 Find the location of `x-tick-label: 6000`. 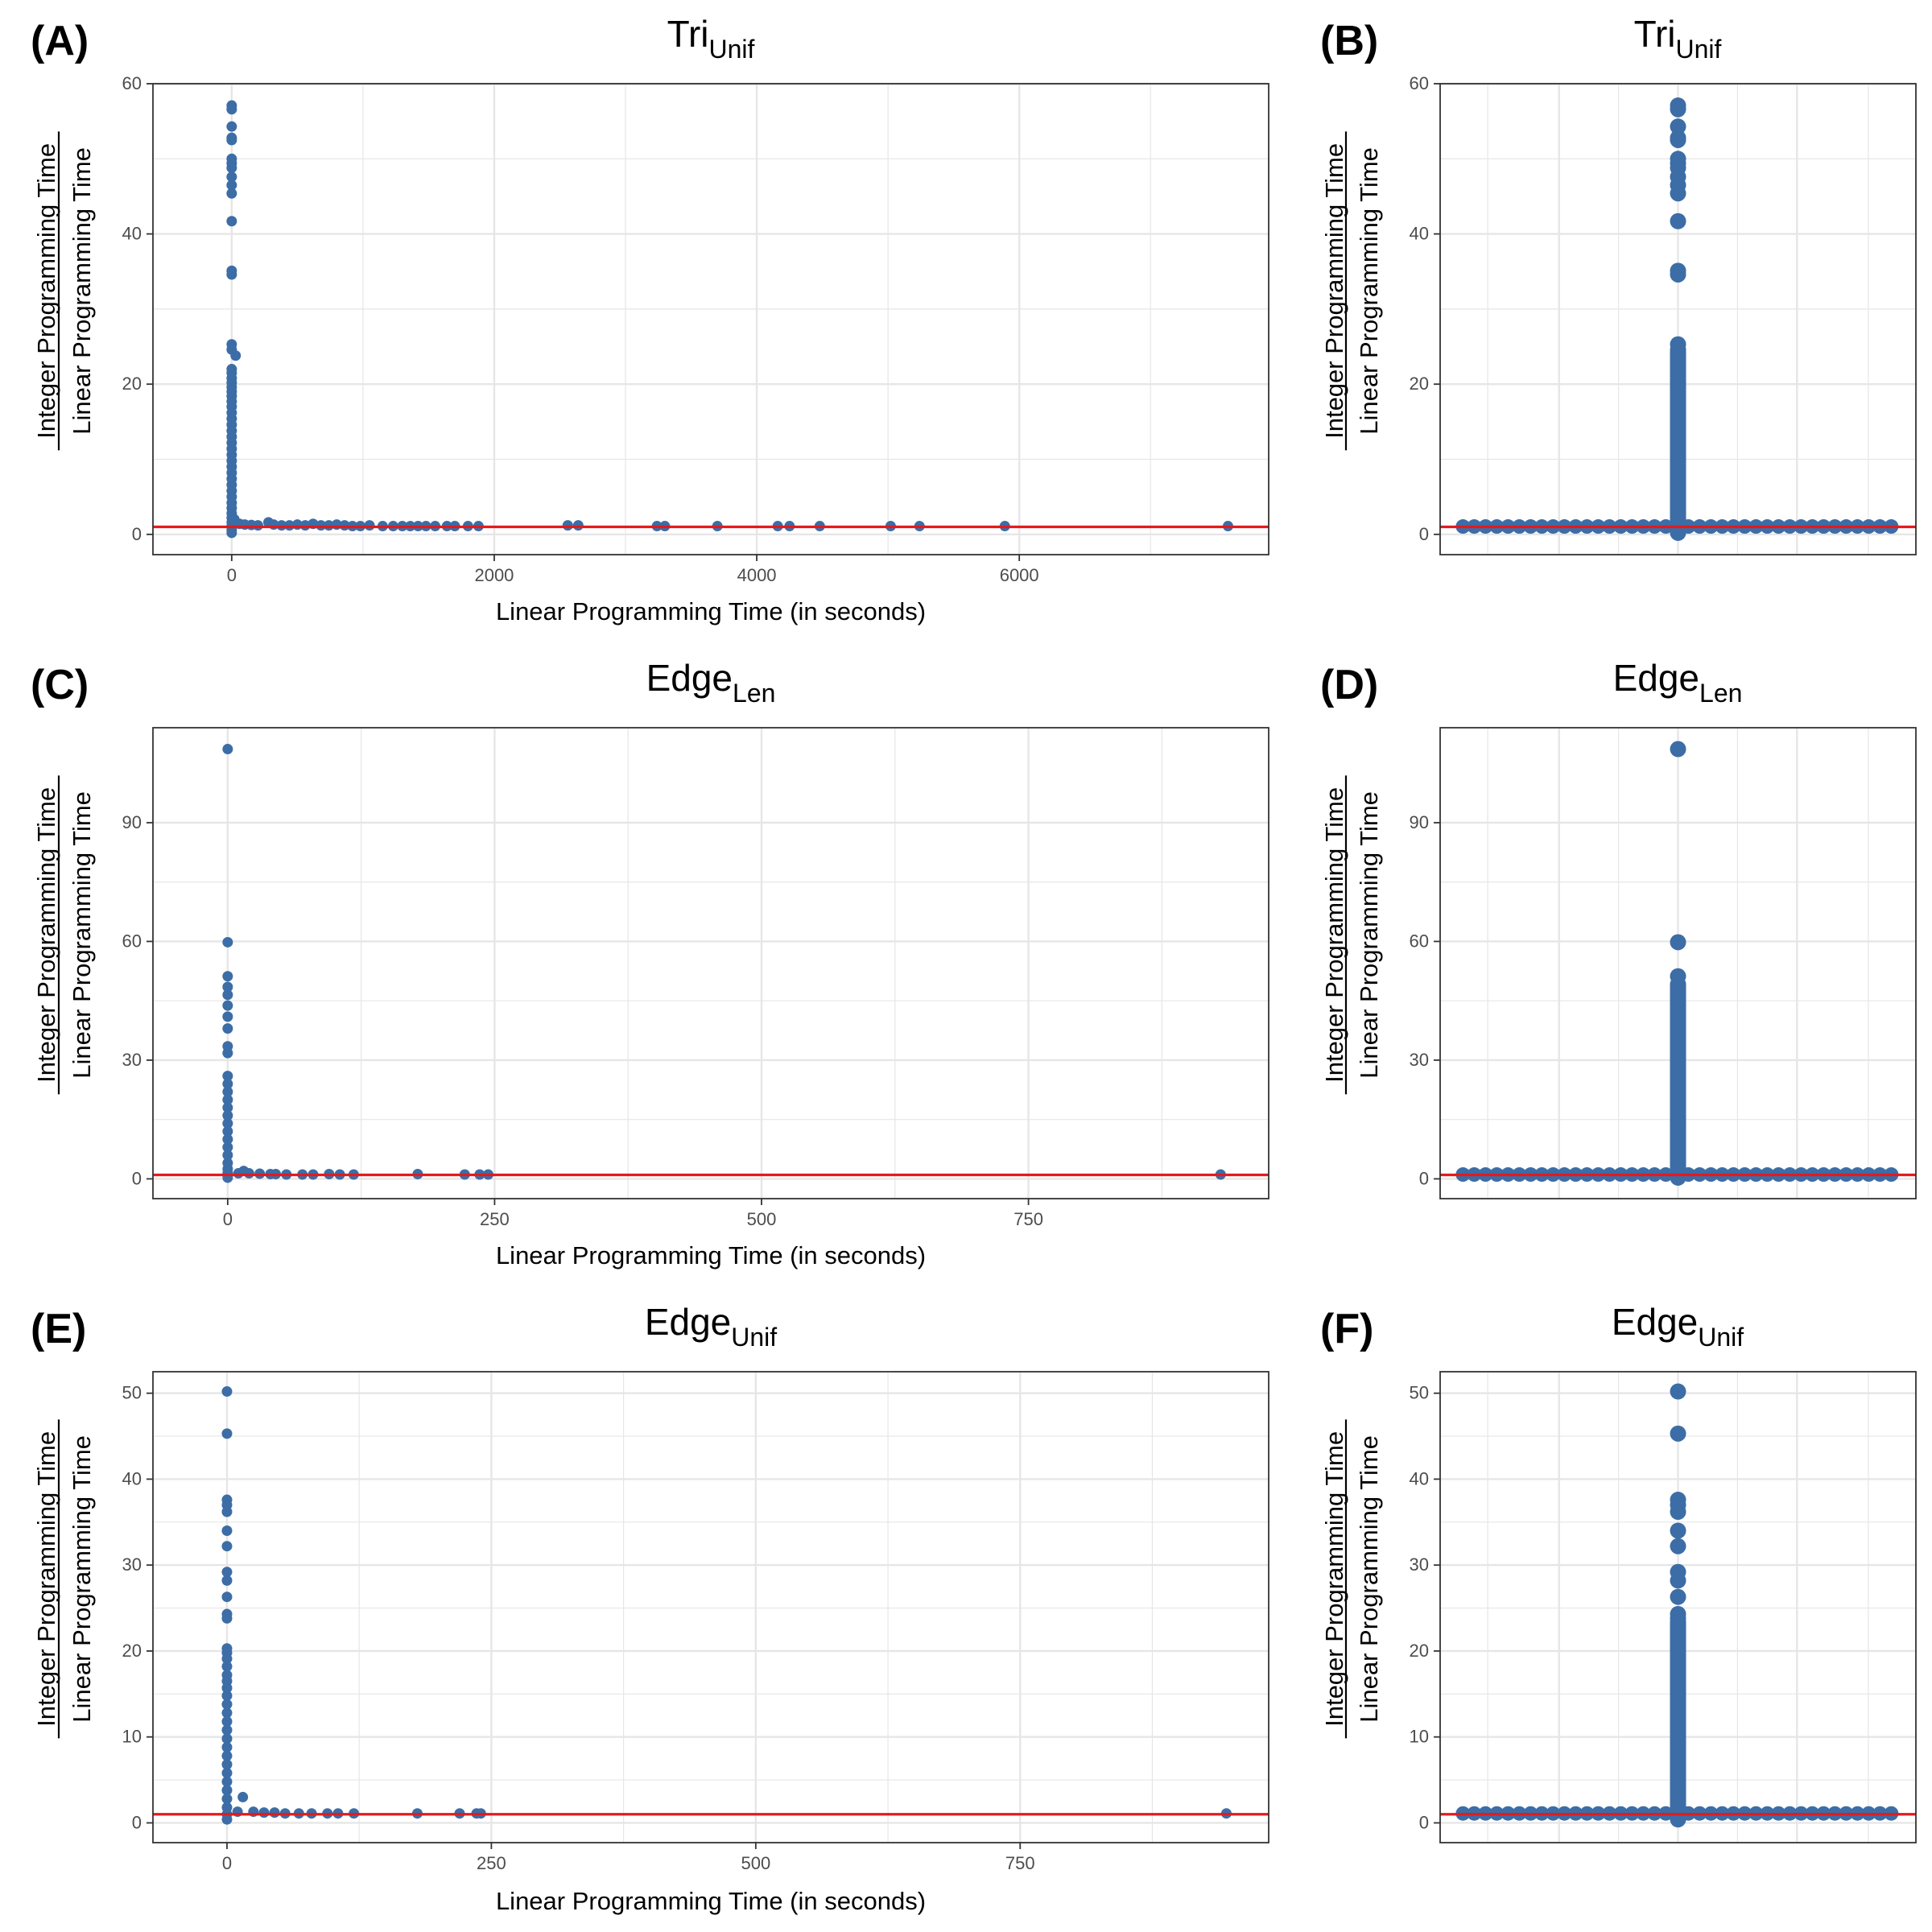

x-tick-label: 6000 is located at coordinates (1019, 575).